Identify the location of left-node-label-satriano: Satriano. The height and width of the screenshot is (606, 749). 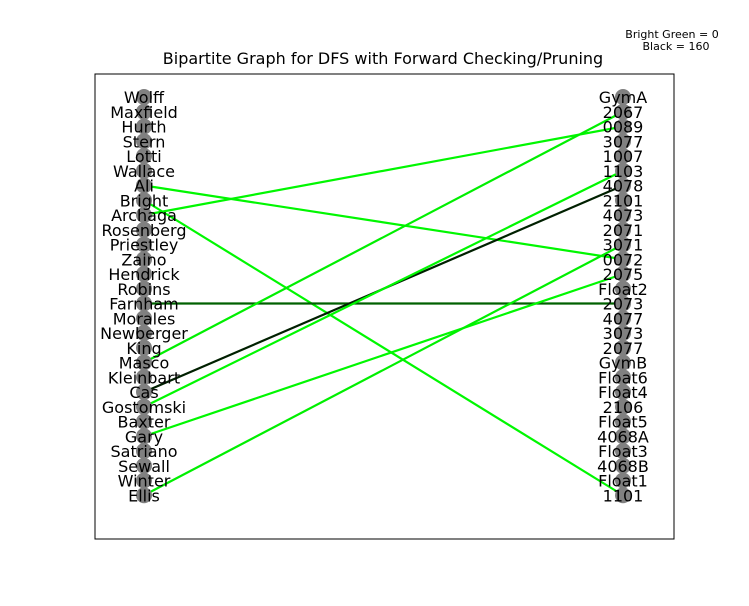
(144, 451).